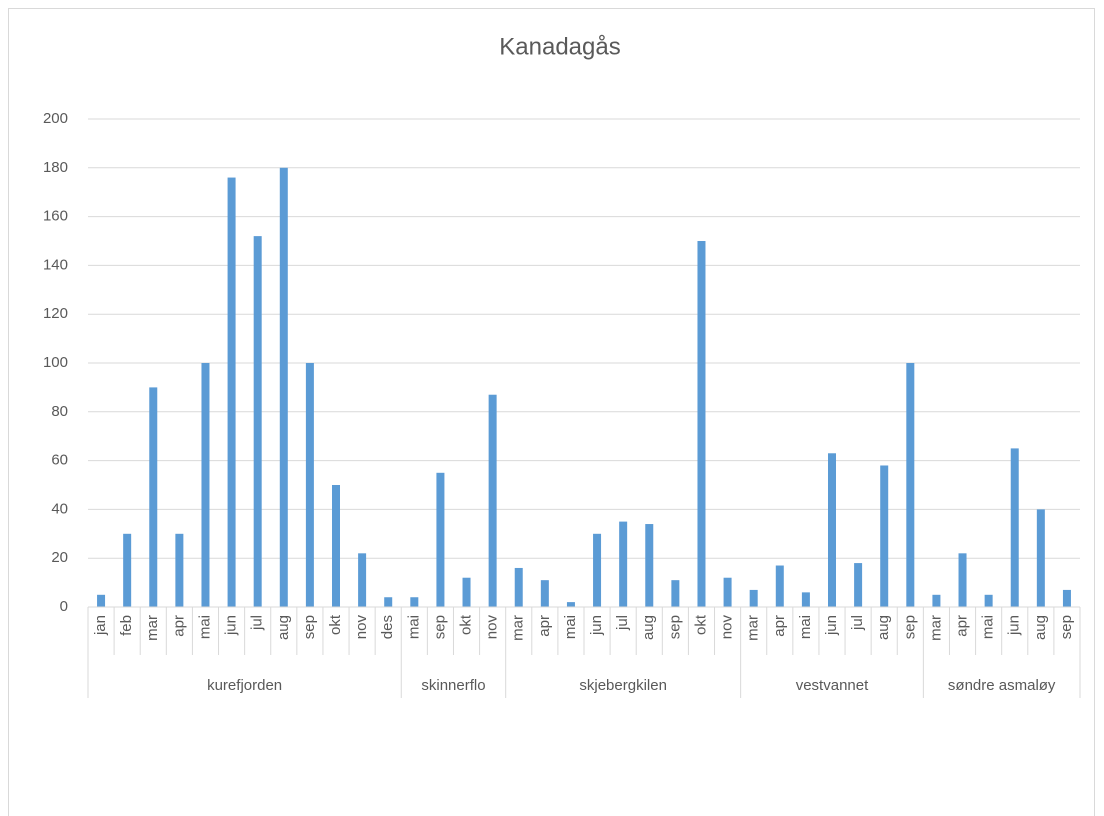 Image resolution: width=1104 pixels, height=816 pixels. Describe the element at coordinates (59, 411) in the screenshot. I see `y-tick-label: 80` at that location.